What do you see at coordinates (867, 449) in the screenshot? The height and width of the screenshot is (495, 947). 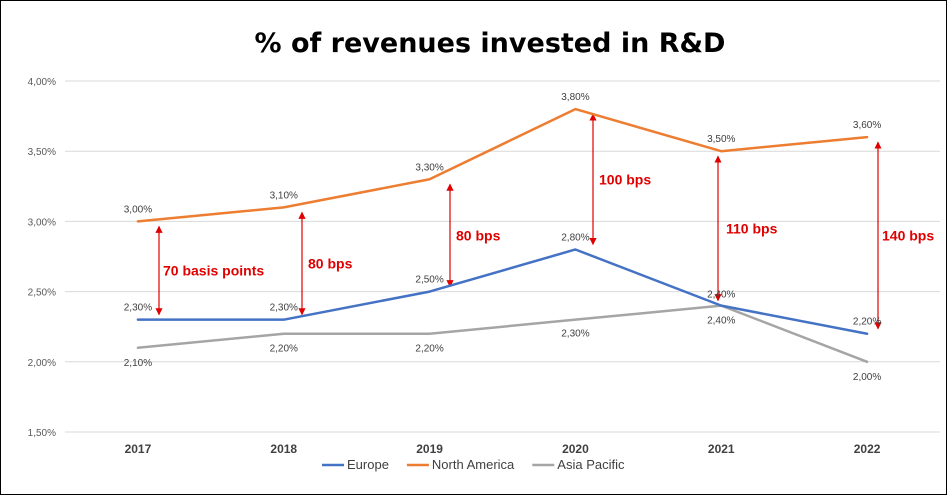 I see `x-tick-label: 2022` at bounding box center [867, 449].